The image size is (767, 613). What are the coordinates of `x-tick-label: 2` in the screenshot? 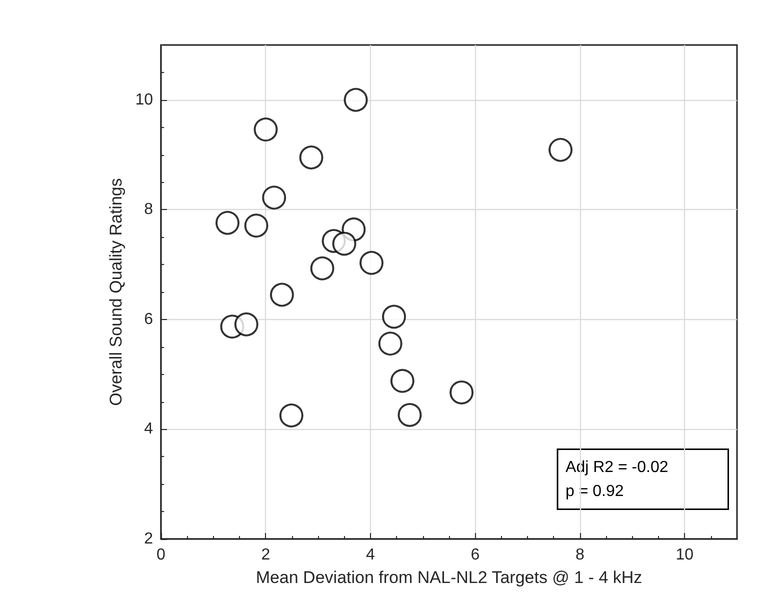 It's located at (265, 555).